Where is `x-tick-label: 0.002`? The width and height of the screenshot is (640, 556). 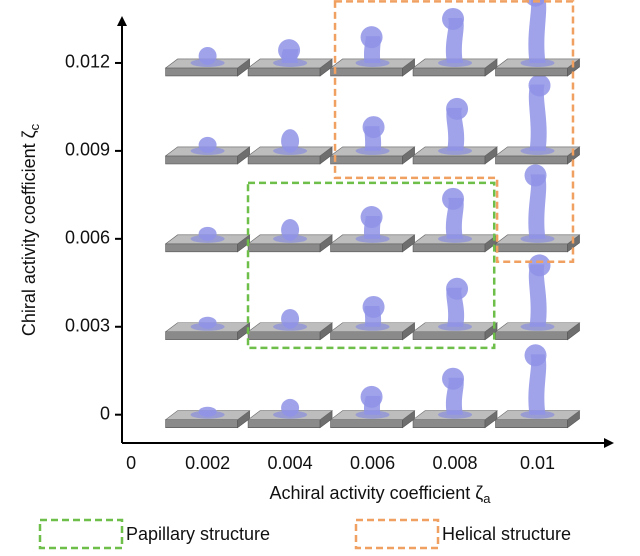 x-tick-label: 0.002 is located at coordinates (207, 463).